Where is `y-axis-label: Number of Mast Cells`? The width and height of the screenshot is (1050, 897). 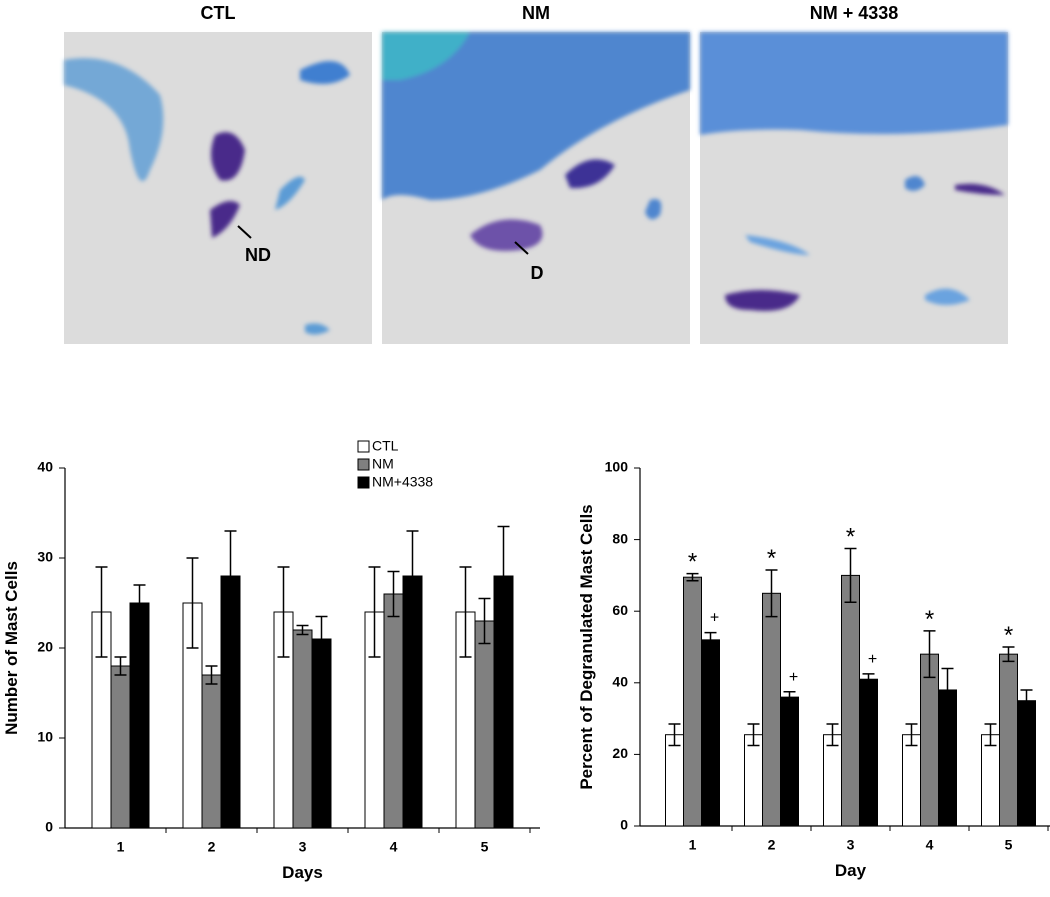 y-axis-label: Number of Mast Cells is located at coordinates (11, 648).